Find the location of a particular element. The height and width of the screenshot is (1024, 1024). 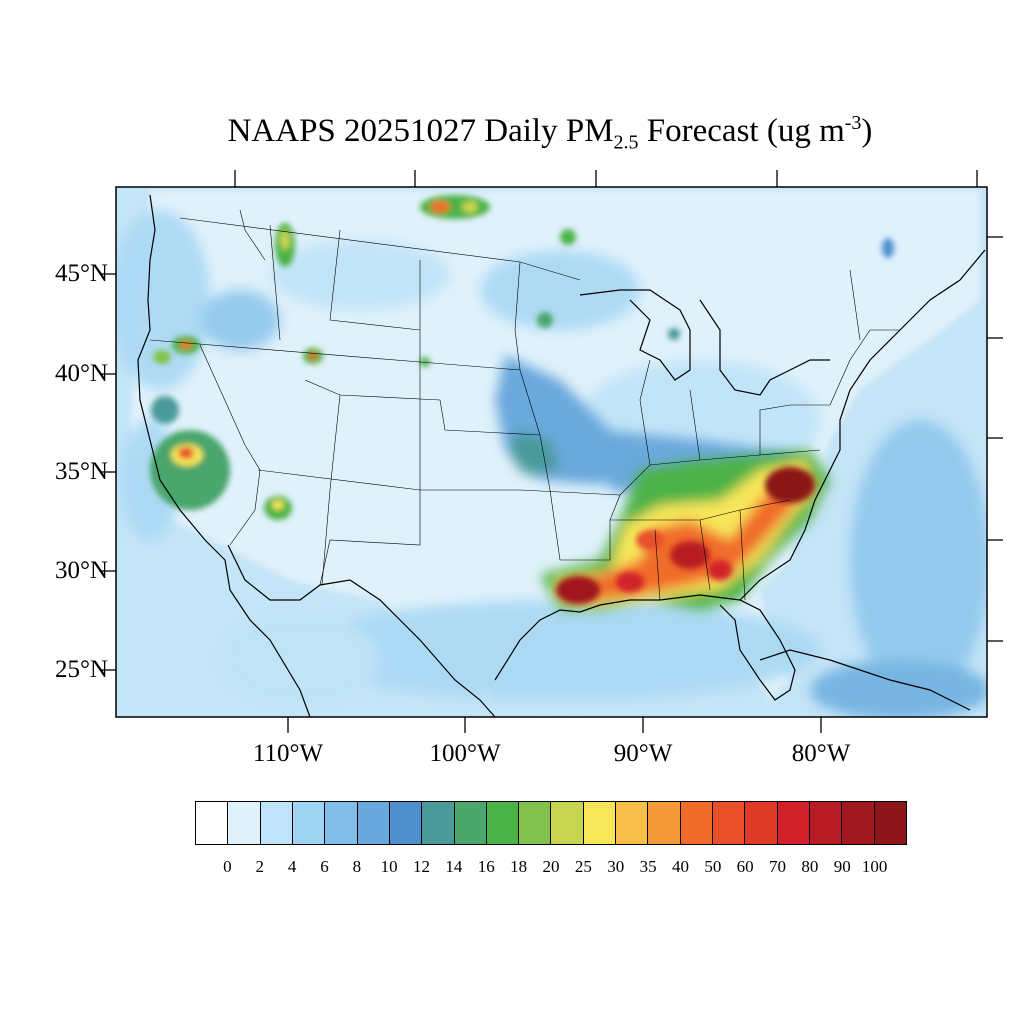

title-prefix: NAAPS 20251027 Daily PM is located at coordinates (420, 131).